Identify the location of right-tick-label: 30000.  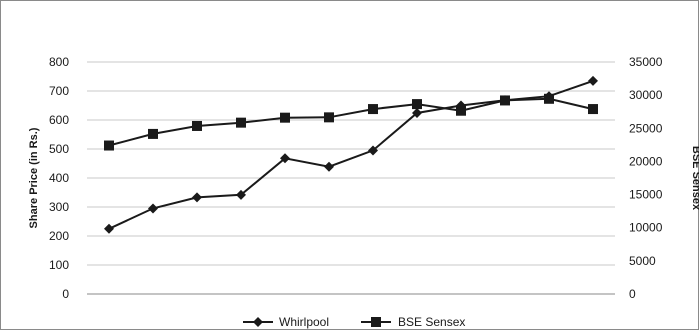
(646, 95).